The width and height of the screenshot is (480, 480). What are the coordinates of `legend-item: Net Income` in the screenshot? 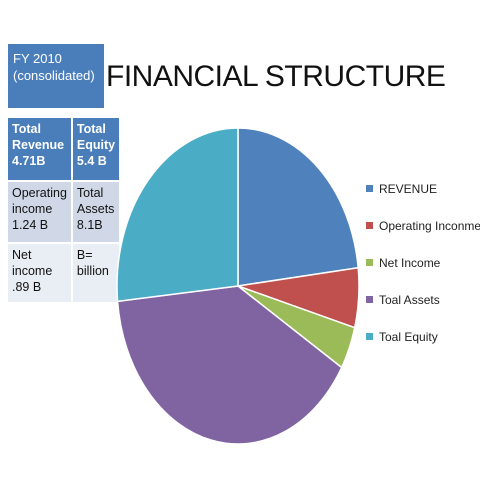 It's located at (423, 262).